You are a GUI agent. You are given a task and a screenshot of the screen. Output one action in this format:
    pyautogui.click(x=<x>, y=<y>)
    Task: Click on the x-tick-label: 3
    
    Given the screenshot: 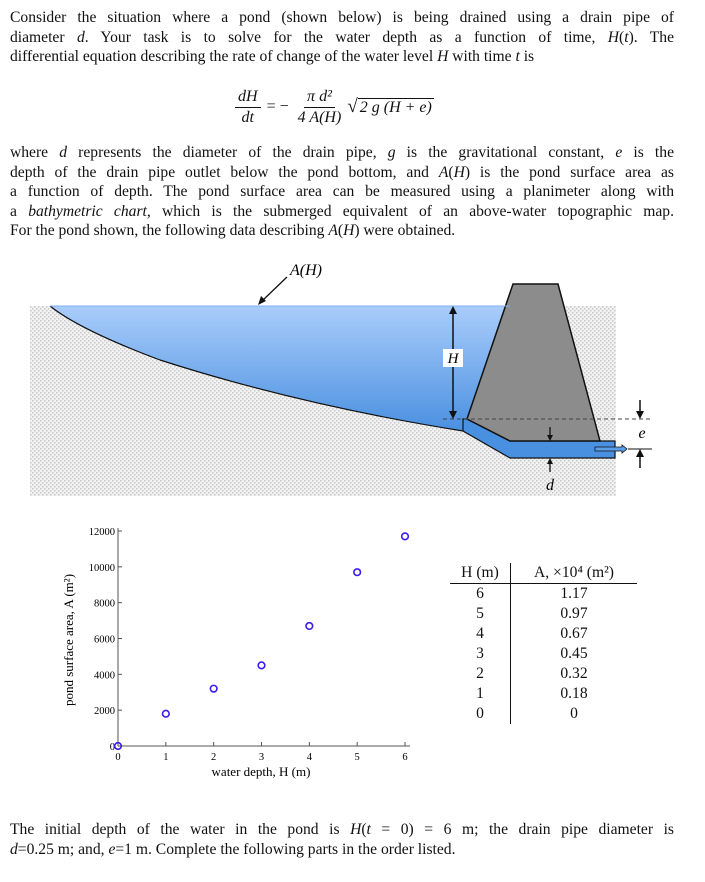 What is the action you would take?
    pyautogui.click(x=261, y=757)
    